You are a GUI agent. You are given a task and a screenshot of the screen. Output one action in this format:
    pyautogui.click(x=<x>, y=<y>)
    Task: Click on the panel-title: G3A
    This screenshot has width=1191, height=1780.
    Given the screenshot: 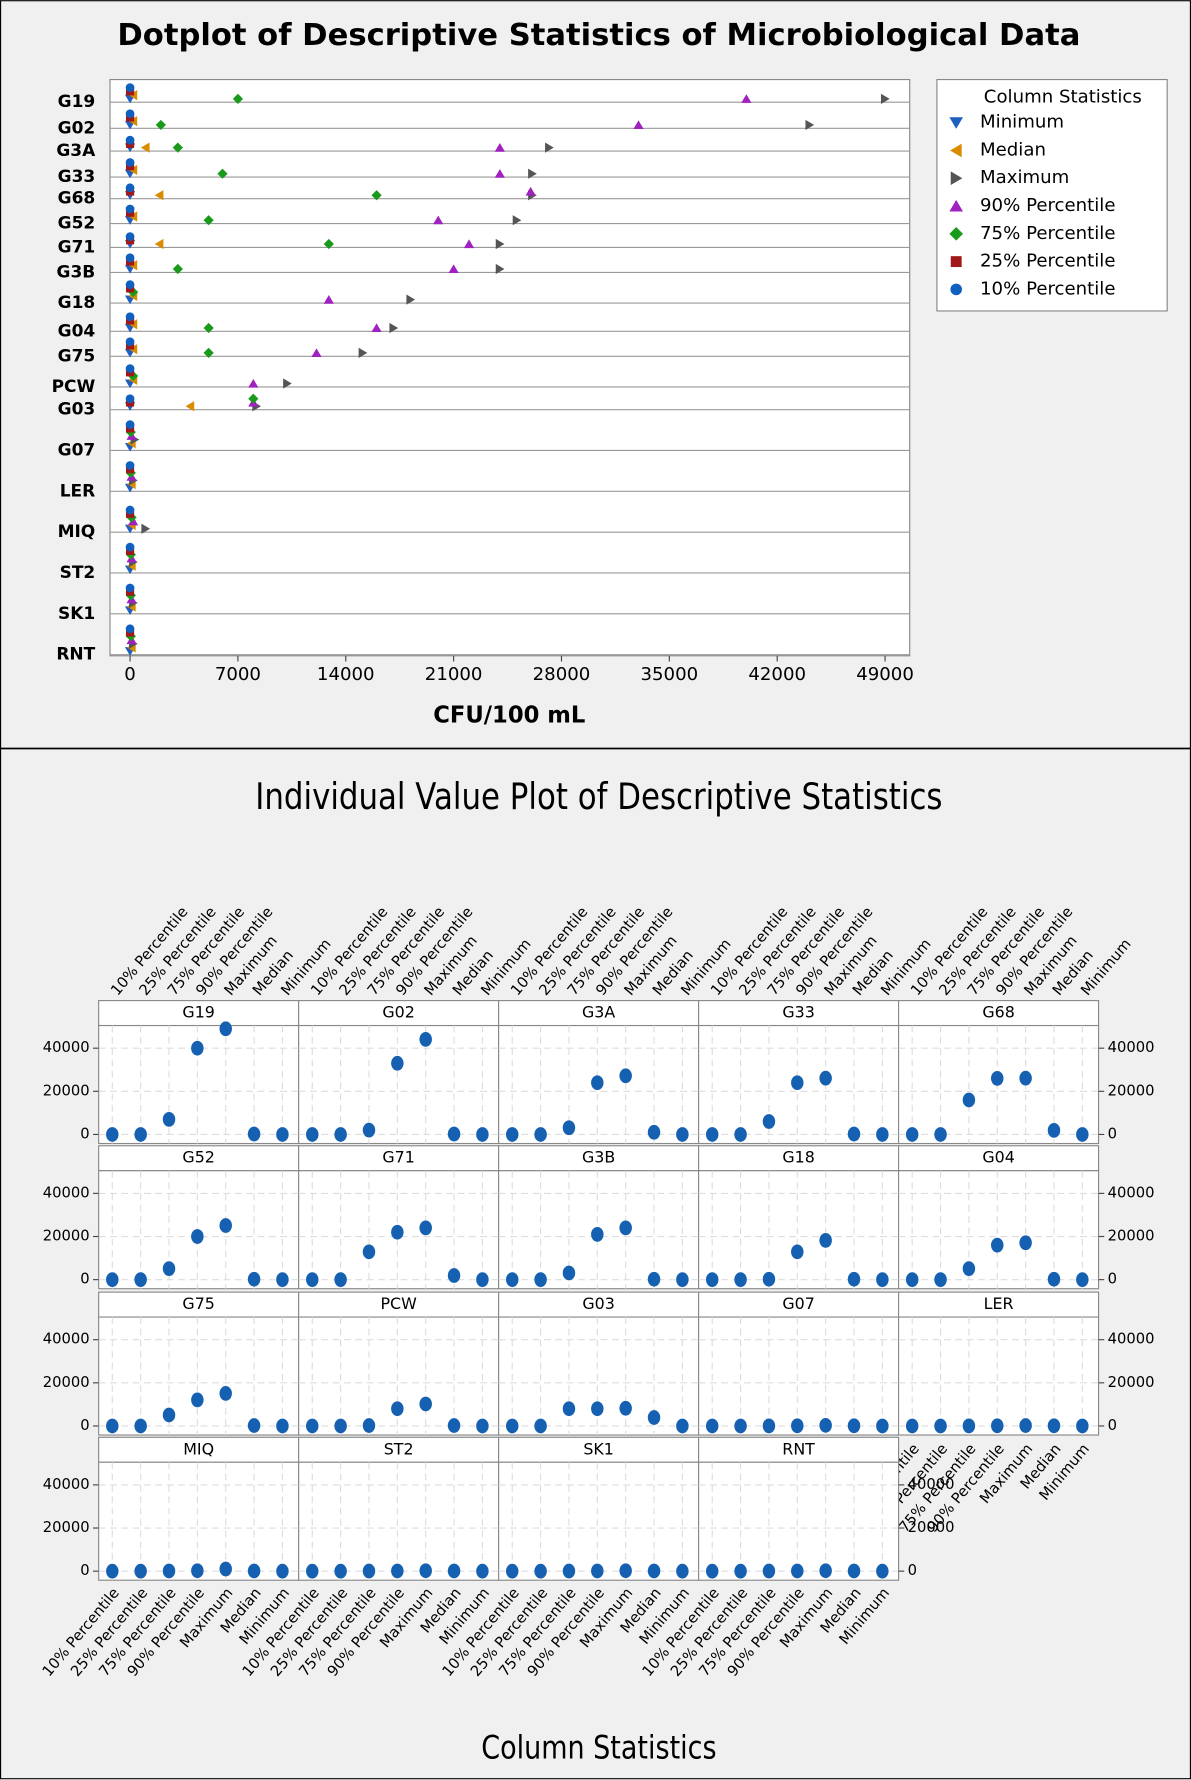 What is the action you would take?
    pyautogui.click(x=598, y=1012)
    